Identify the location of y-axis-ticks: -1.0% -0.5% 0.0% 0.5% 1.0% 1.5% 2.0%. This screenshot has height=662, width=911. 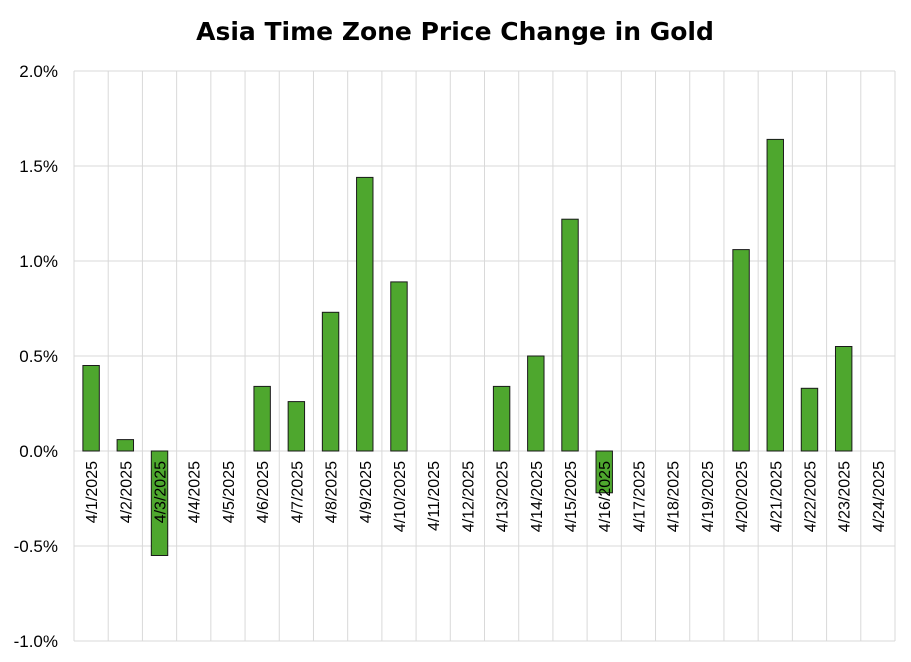
(36, 356).